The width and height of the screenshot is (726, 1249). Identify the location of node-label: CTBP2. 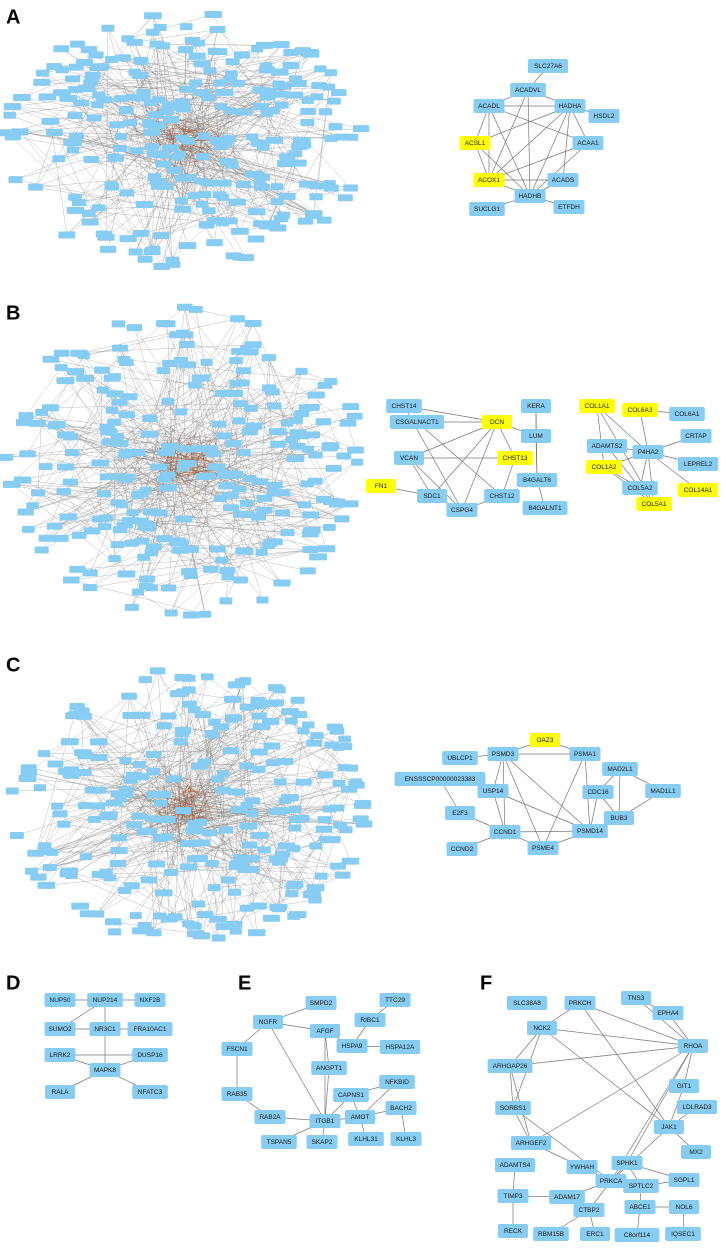
(589, 1210).